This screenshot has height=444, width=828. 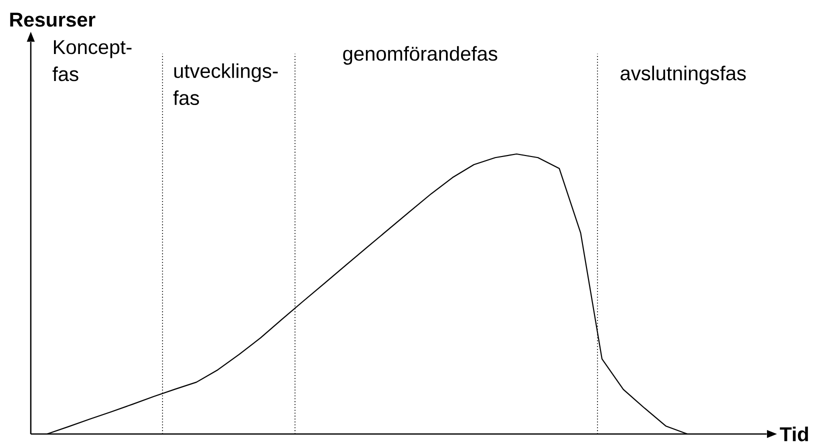 I want to click on text: avslutningsfas, so click(x=683, y=75).